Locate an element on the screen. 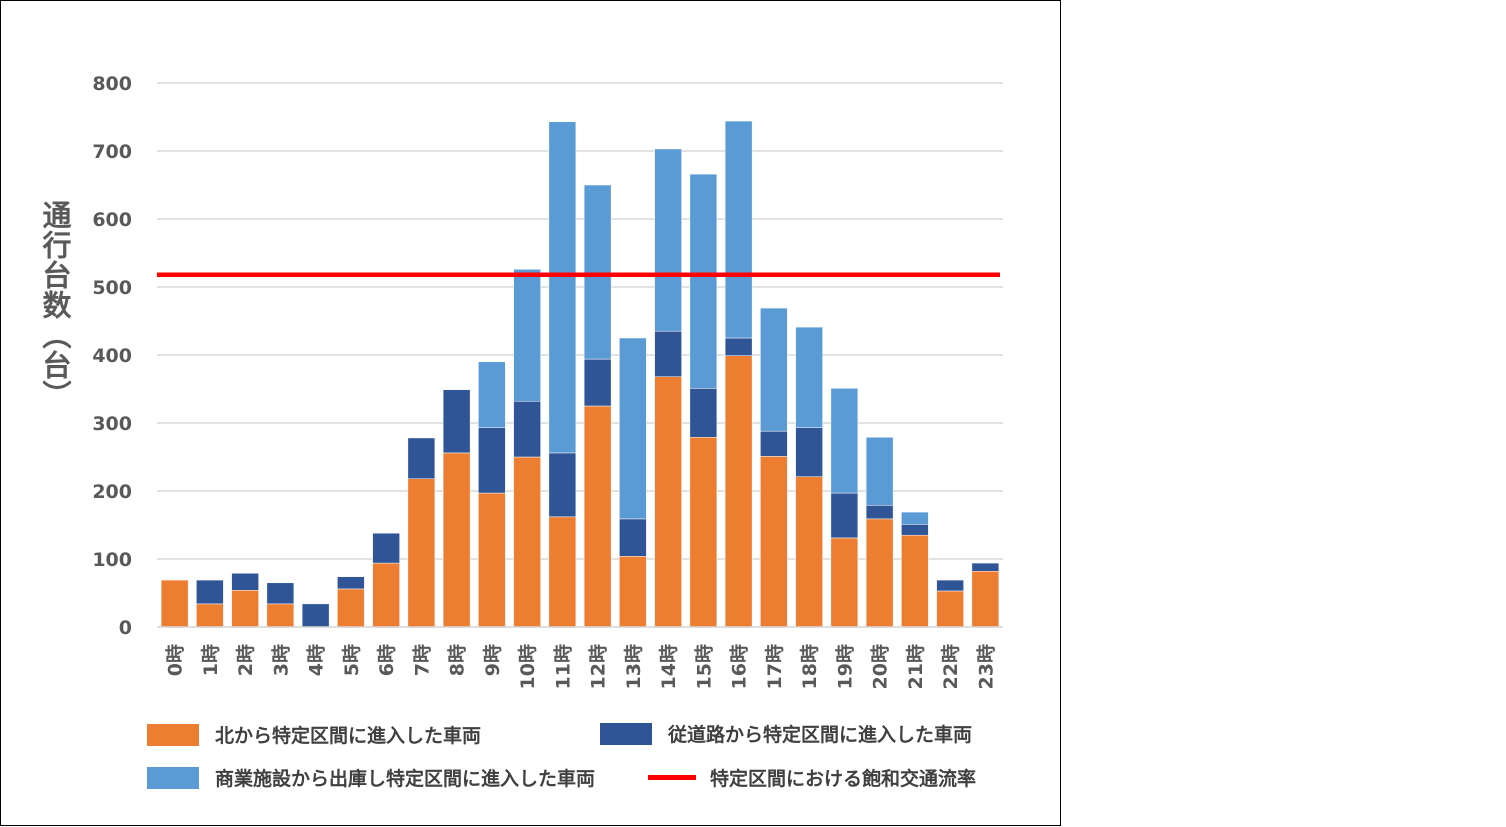  y-tick-label: 700 is located at coordinates (112, 152).